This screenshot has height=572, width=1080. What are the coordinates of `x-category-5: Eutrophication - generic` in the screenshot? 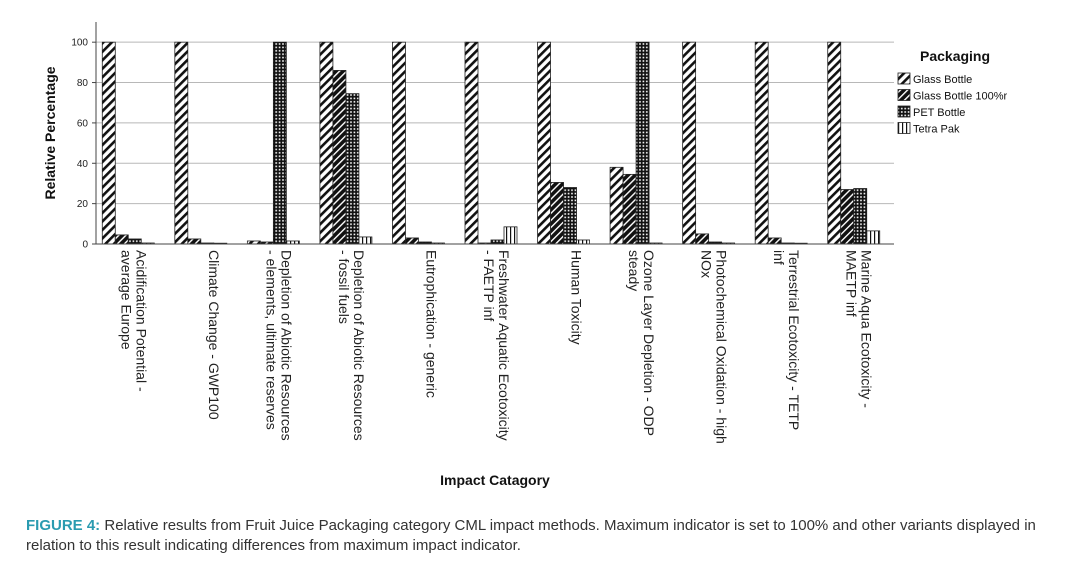 It's located at (431, 324).